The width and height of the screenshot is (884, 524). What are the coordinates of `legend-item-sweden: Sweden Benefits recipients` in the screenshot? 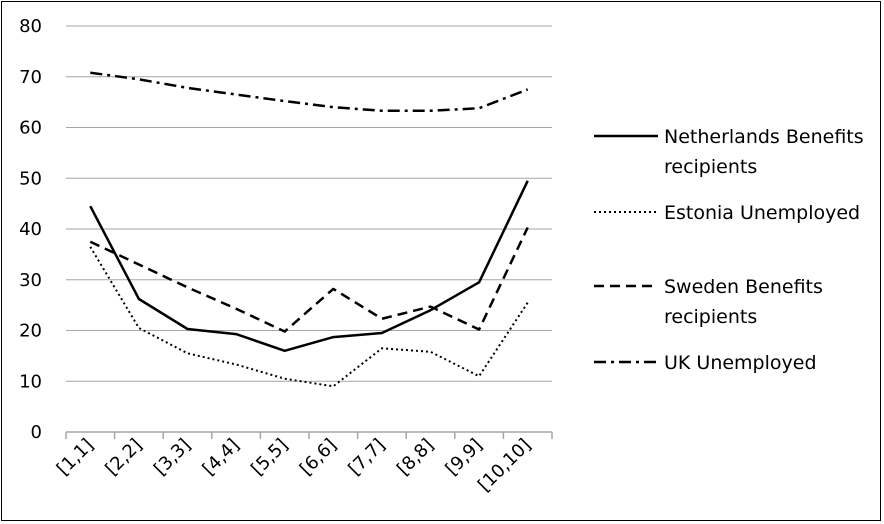 It's located at (739, 302).